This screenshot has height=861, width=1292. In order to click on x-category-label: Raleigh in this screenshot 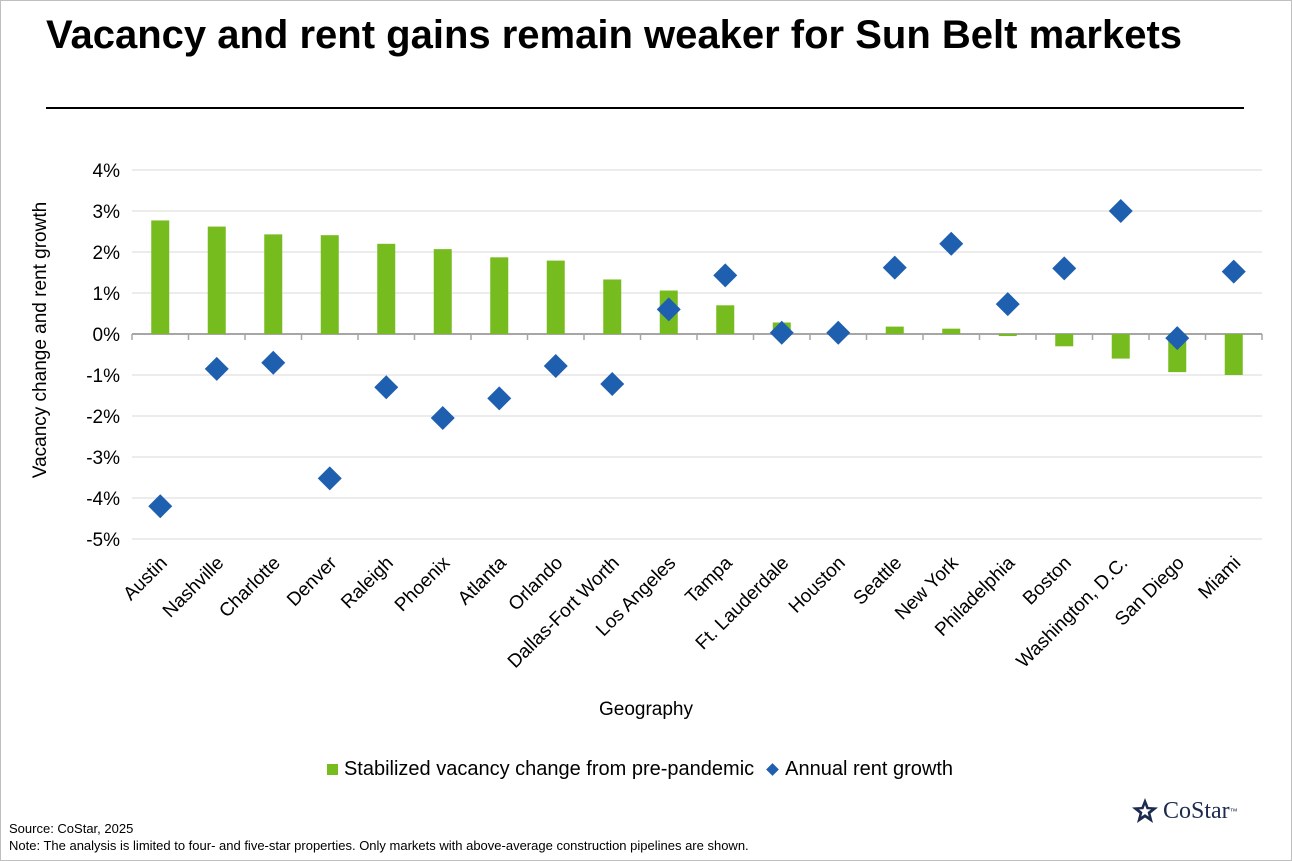, I will do `click(367, 583)`.